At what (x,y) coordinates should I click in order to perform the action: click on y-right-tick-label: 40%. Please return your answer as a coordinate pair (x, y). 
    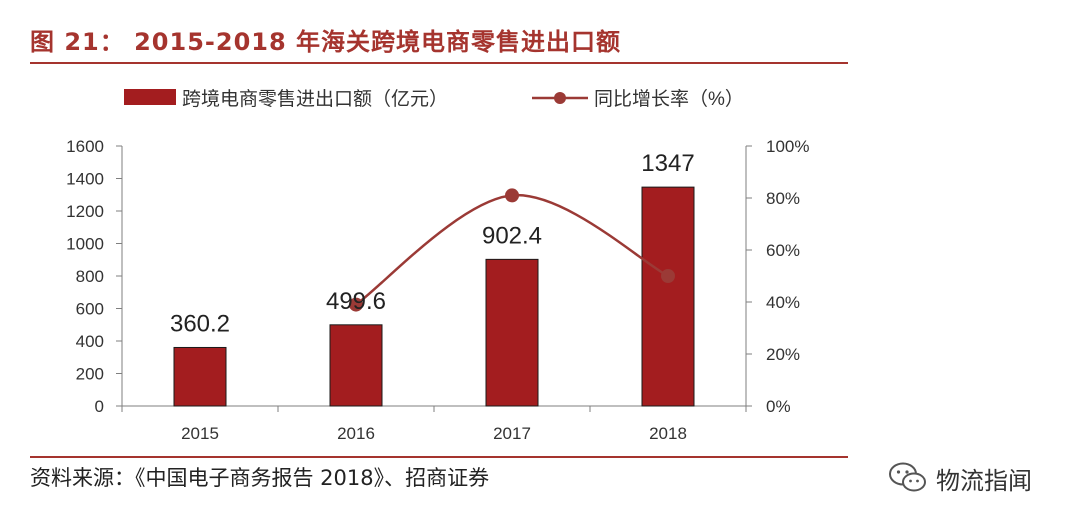
    Looking at the image, I should click on (783, 302).